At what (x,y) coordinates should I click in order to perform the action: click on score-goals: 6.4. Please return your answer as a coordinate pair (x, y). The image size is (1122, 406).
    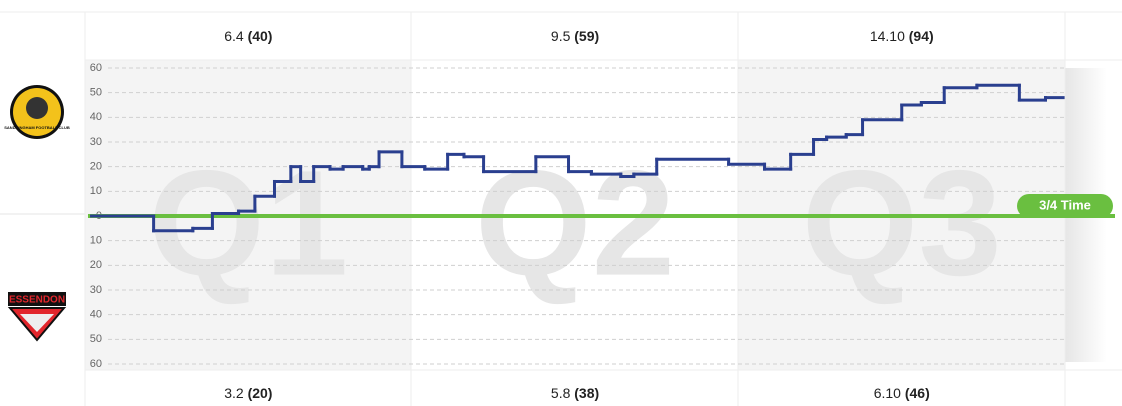
    Looking at the image, I should click on (234, 36).